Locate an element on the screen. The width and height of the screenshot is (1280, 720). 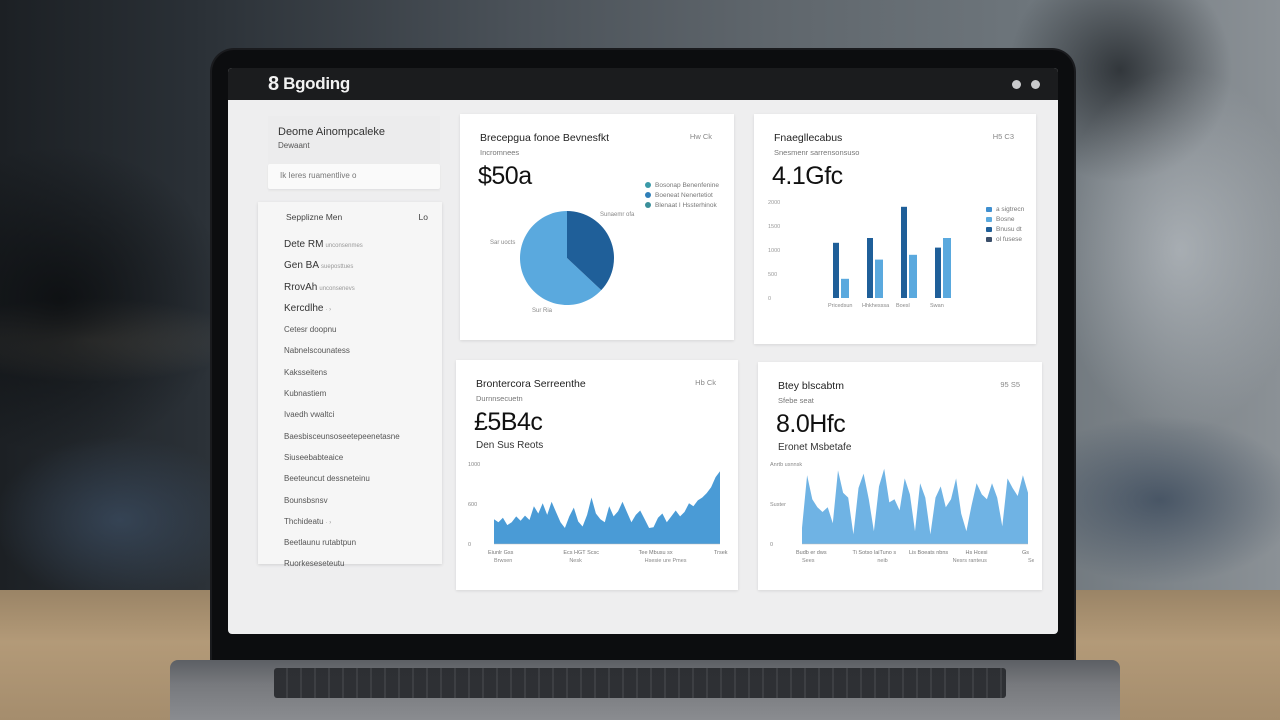
legend-item: Bosne is located at coordinates (1005, 219).